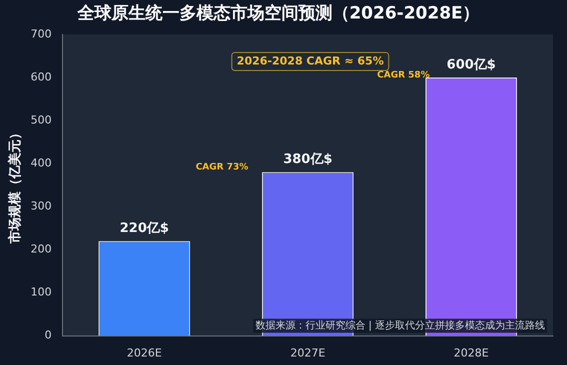 The height and width of the screenshot is (365, 567). What do you see at coordinates (15, 185) in the screenshot?
I see `y-axis-title: 市场规模（亿美元）` at bounding box center [15, 185].